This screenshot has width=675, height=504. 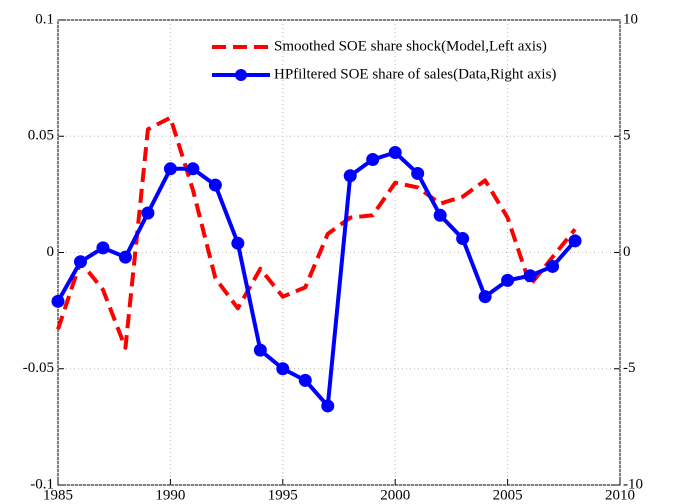 I want to click on y2-tick-label: 5, so click(x=627, y=136).